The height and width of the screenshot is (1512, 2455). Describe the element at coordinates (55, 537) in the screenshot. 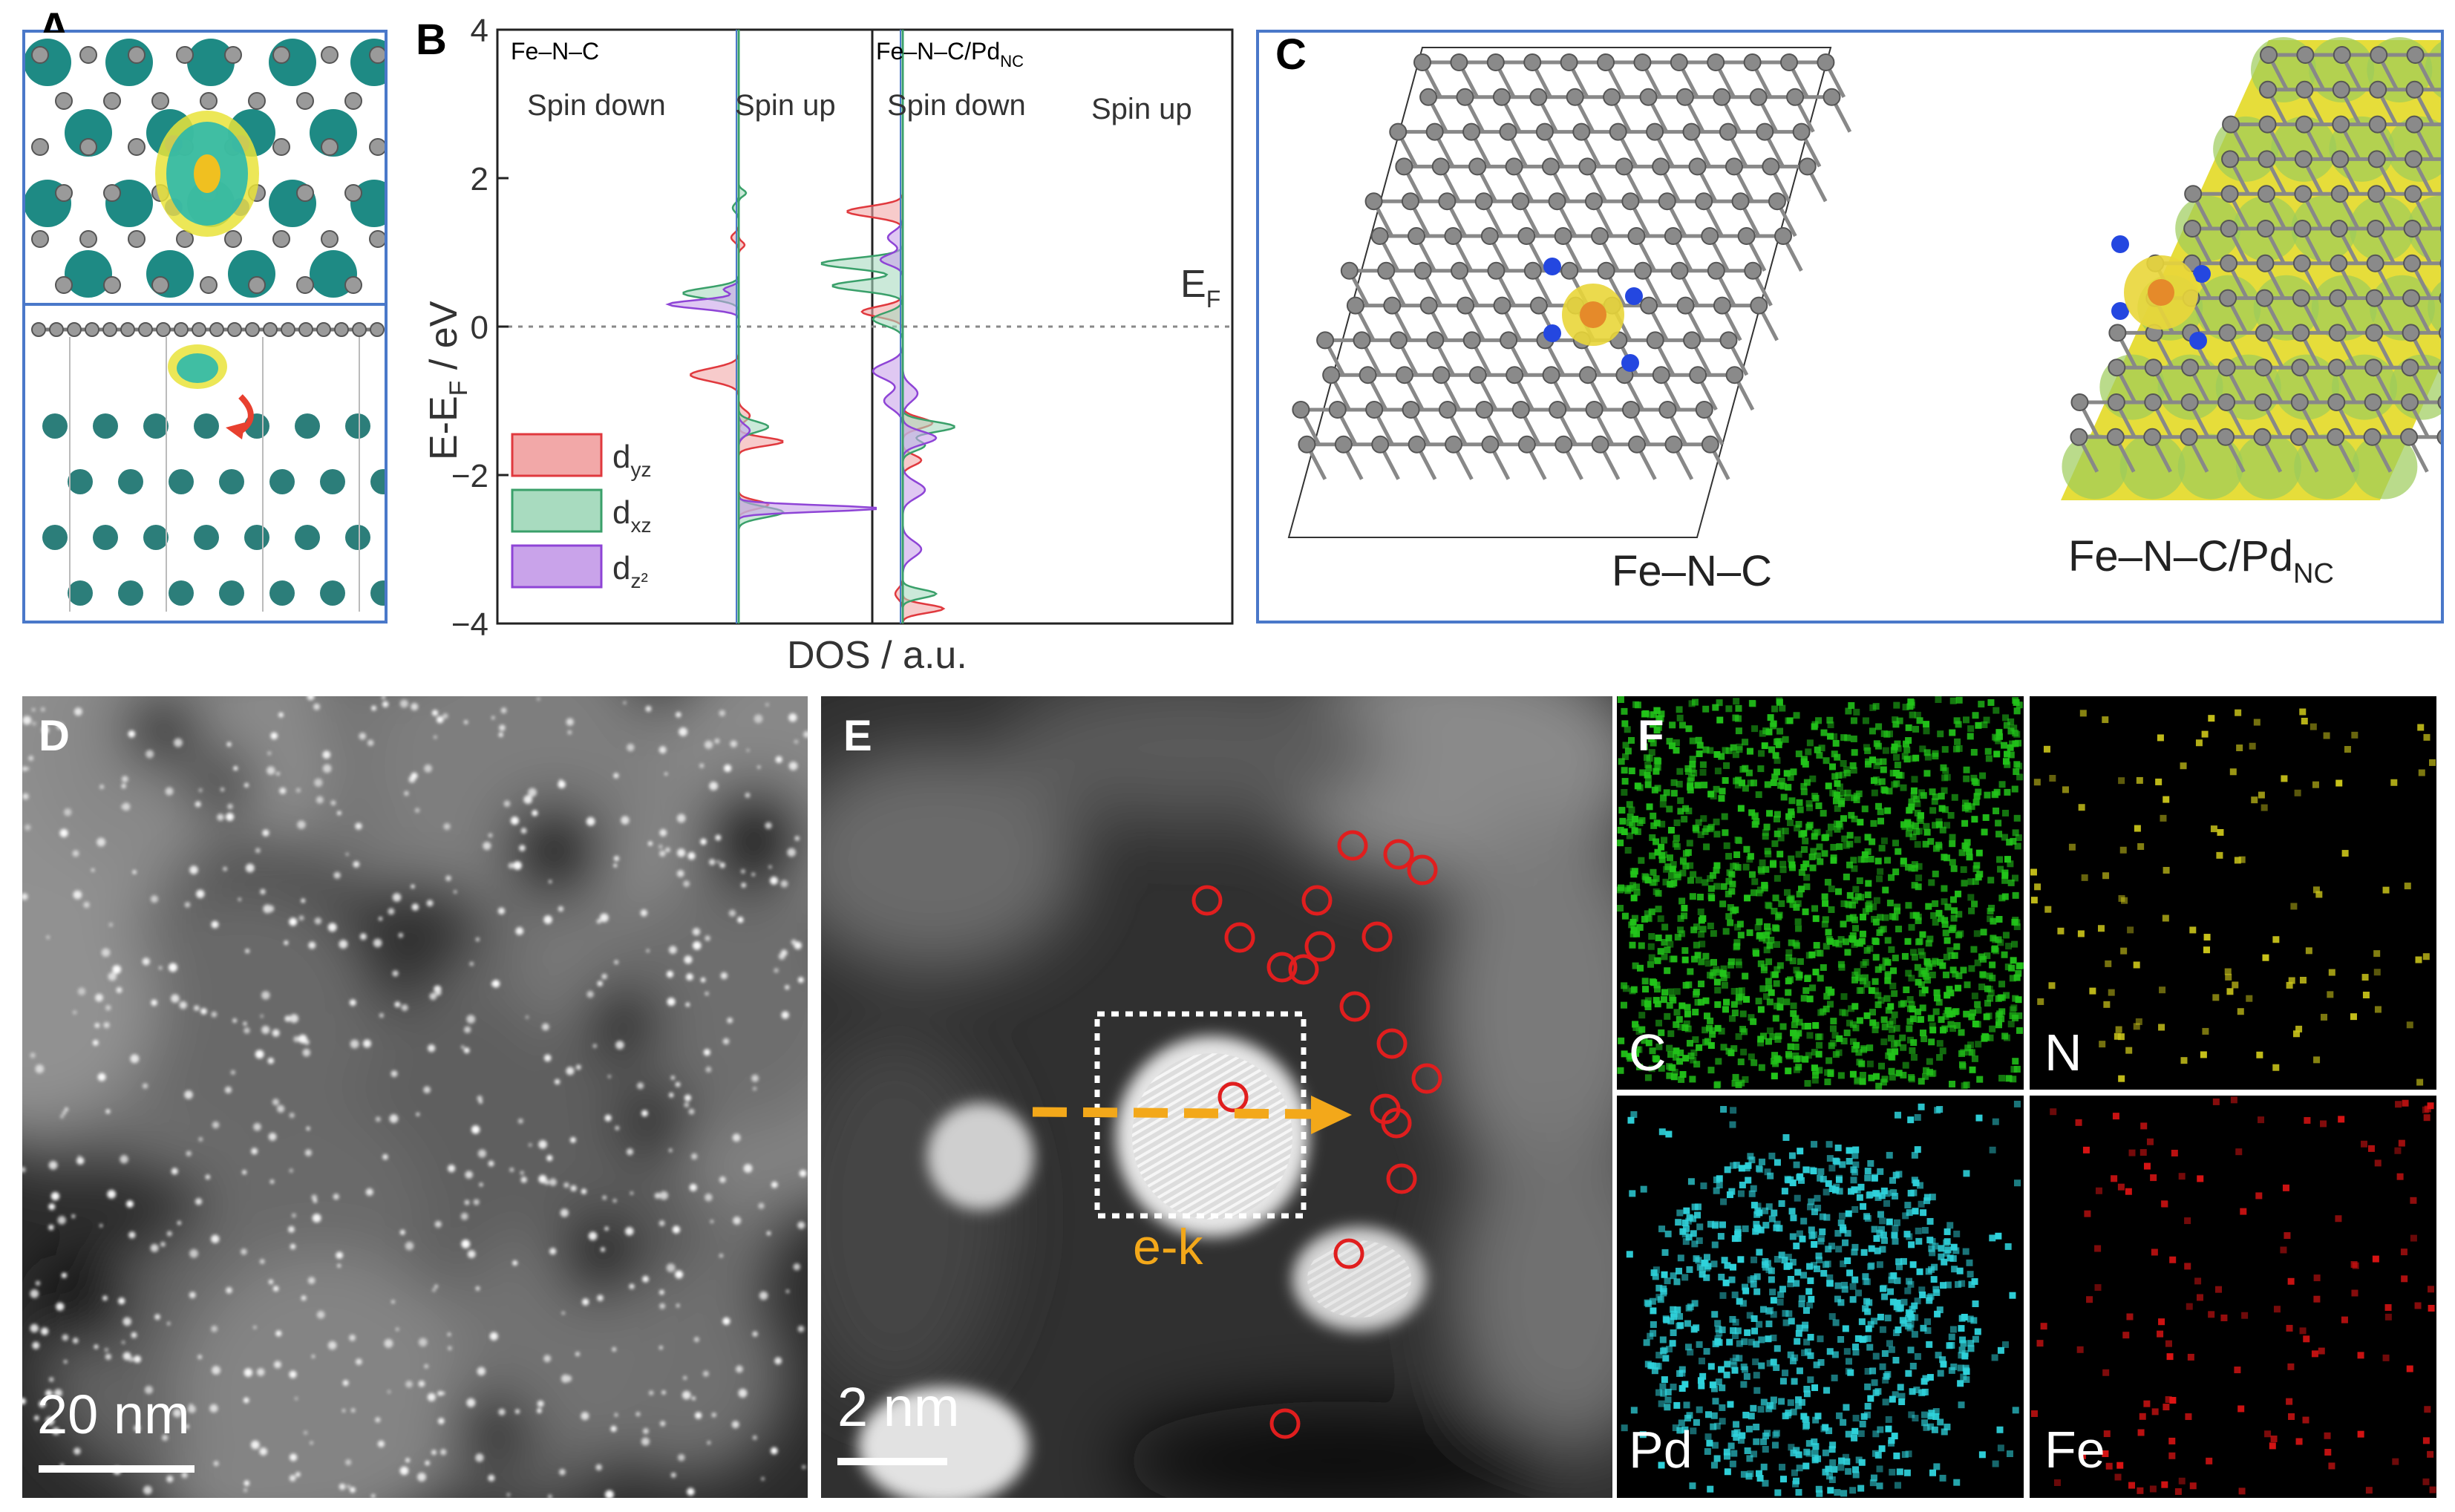

I see `pd-atom` at that location.